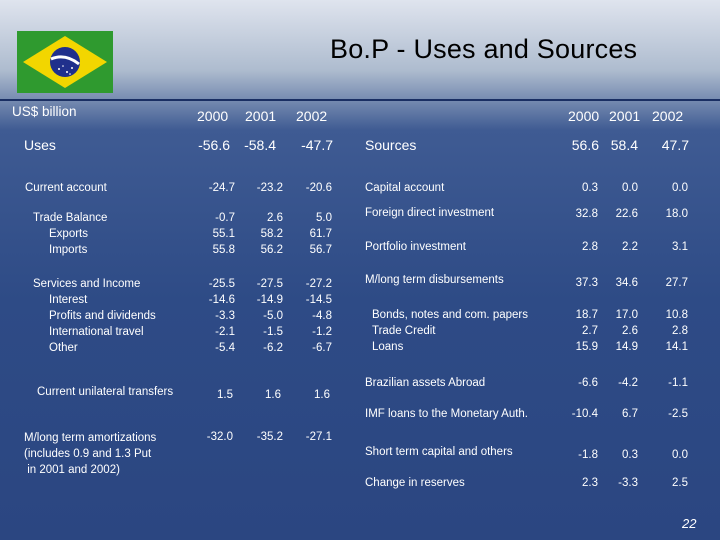  What do you see at coordinates (312, 116) in the screenshot?
I see `uses-year-2002: 2002` at bounding box center [312, 116].